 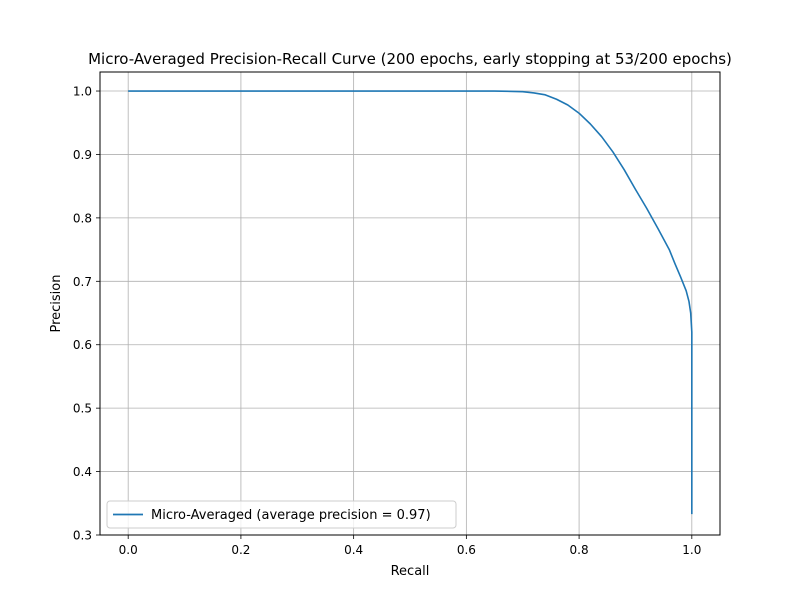 I want to click on y-tick-label: 0.9, so click(x=82, y=155).